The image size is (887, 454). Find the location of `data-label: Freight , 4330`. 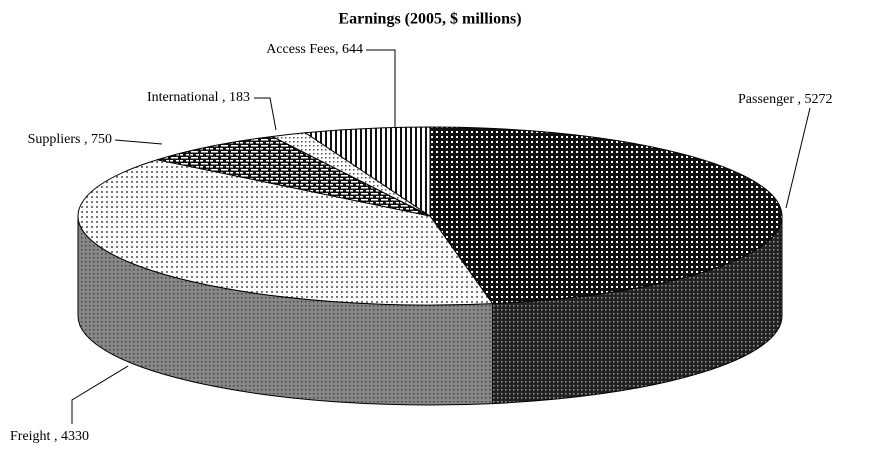

data-label: Freight , 4330 is located at coordinates (49, 436).